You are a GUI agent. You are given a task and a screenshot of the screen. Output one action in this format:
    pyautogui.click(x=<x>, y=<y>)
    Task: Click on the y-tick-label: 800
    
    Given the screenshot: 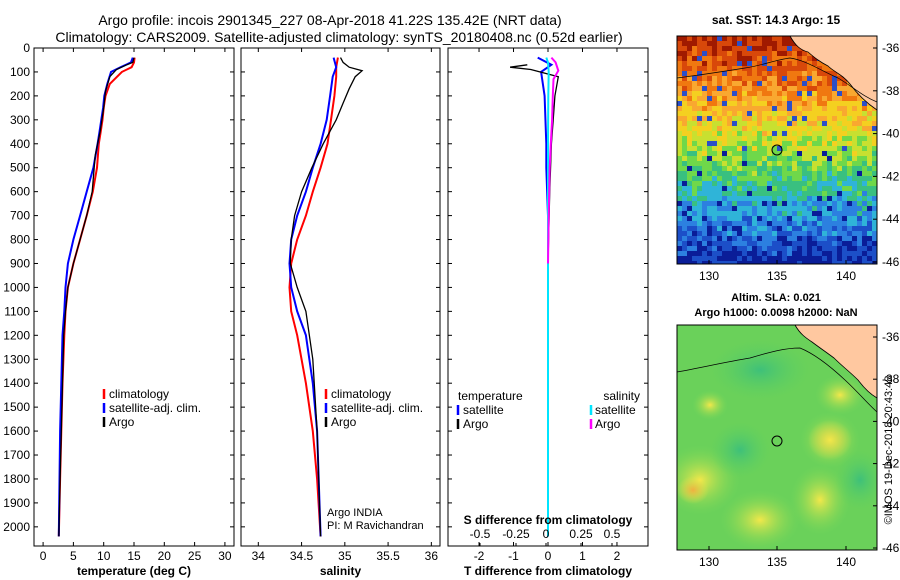 What is the action you would take?
    pyautogui.click(x=20, y=240)
    